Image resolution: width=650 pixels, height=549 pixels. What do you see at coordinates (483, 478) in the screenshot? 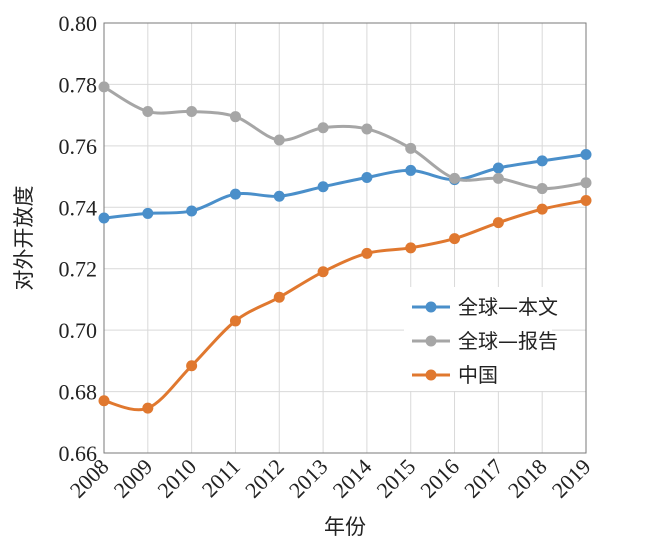
I see `x-tick-label: 2017` at bounding box center [483, 478].